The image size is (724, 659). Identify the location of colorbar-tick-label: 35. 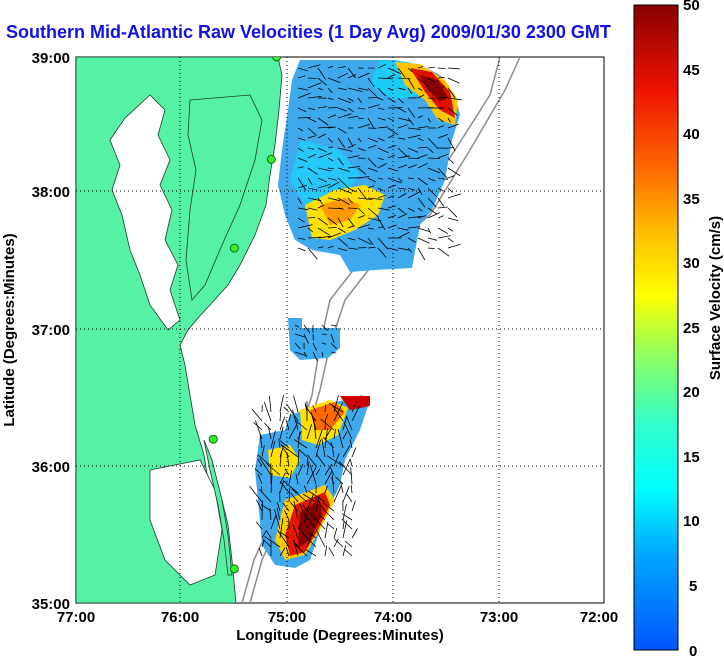
(691, 199).